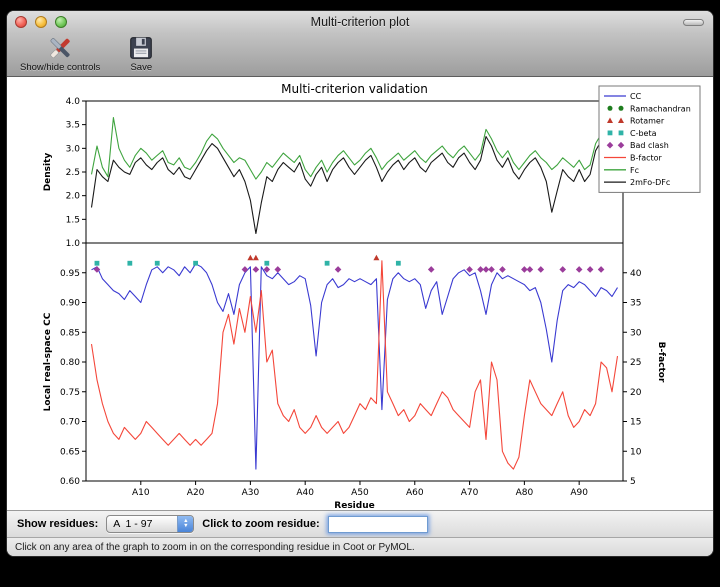 Image resolution: width=720 pixels, height=587 pixels. Describe the element at coordinates (61, 22) in the screenshot. I see `zoom-button` at that location.